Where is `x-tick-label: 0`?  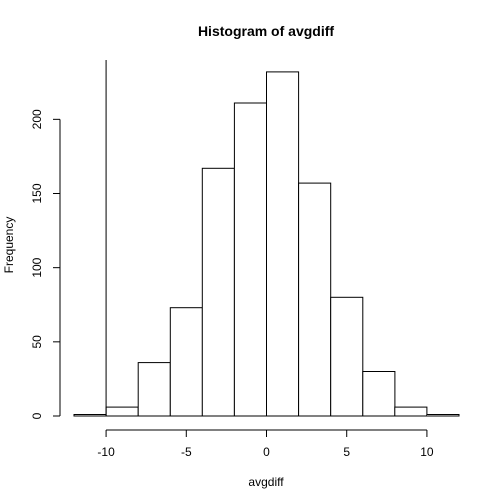
x-tick-label: 0 is located at coordinates (266, 452).